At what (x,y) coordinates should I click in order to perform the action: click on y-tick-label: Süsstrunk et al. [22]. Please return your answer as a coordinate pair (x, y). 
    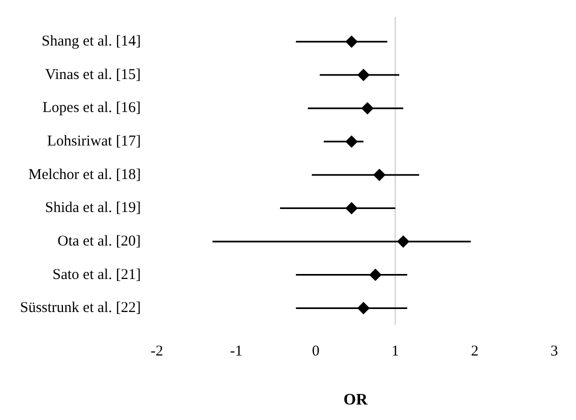
    Looking at the image, I should click on (80, 308).